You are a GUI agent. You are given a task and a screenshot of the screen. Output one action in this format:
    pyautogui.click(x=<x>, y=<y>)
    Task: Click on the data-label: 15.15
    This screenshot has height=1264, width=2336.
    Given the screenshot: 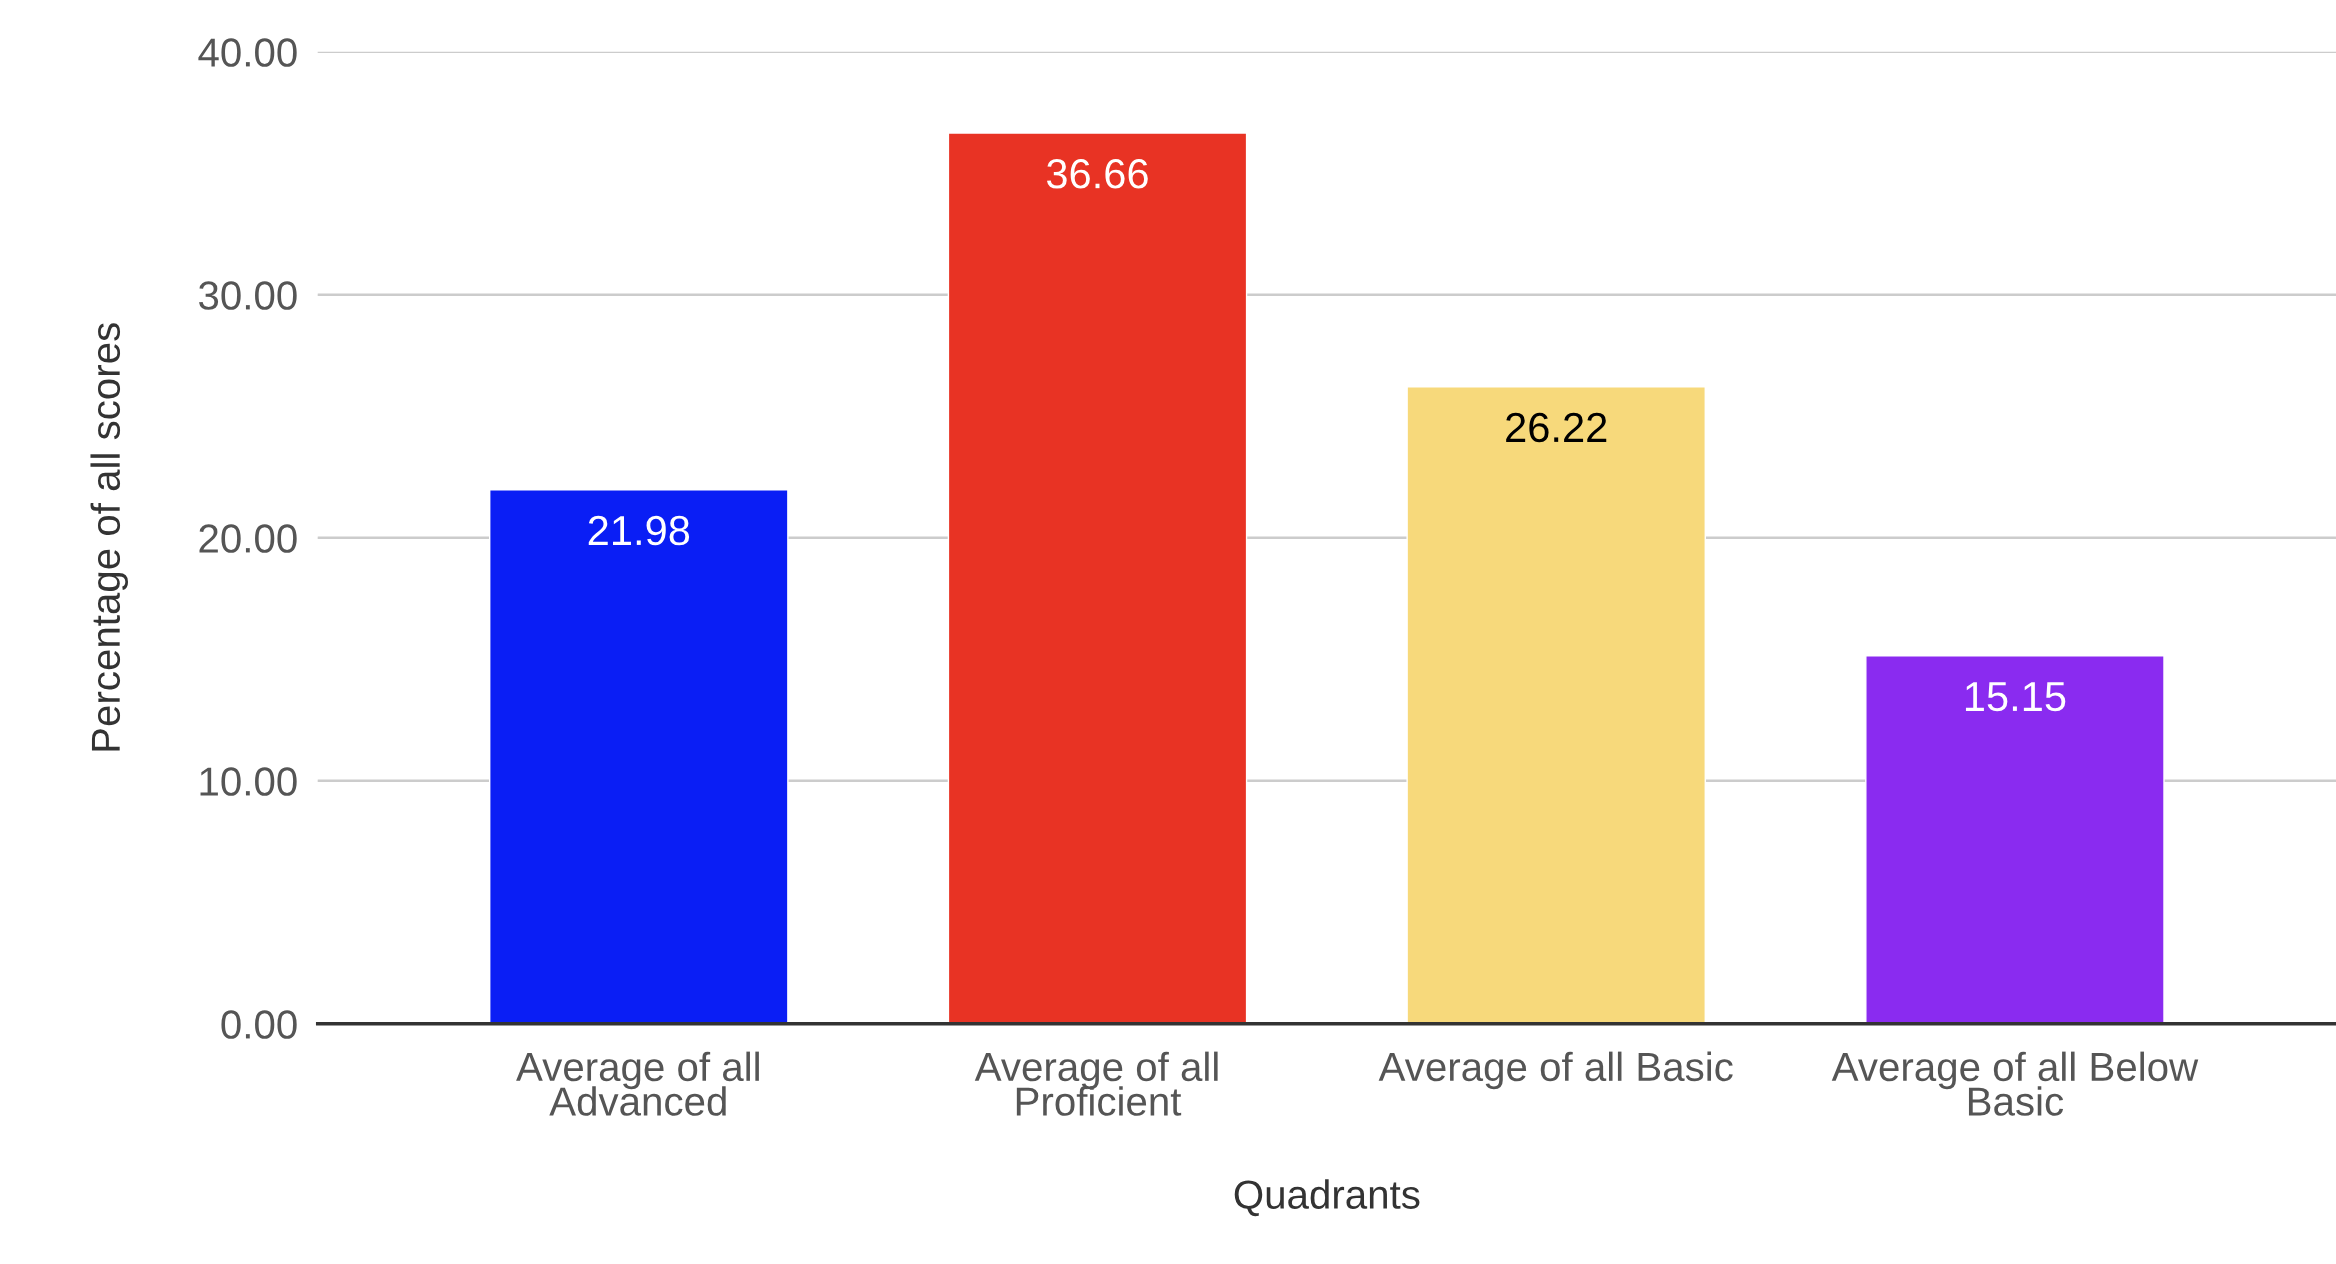 What is the action you would take?
    pyautogui.click(x=2015, y=697)
    